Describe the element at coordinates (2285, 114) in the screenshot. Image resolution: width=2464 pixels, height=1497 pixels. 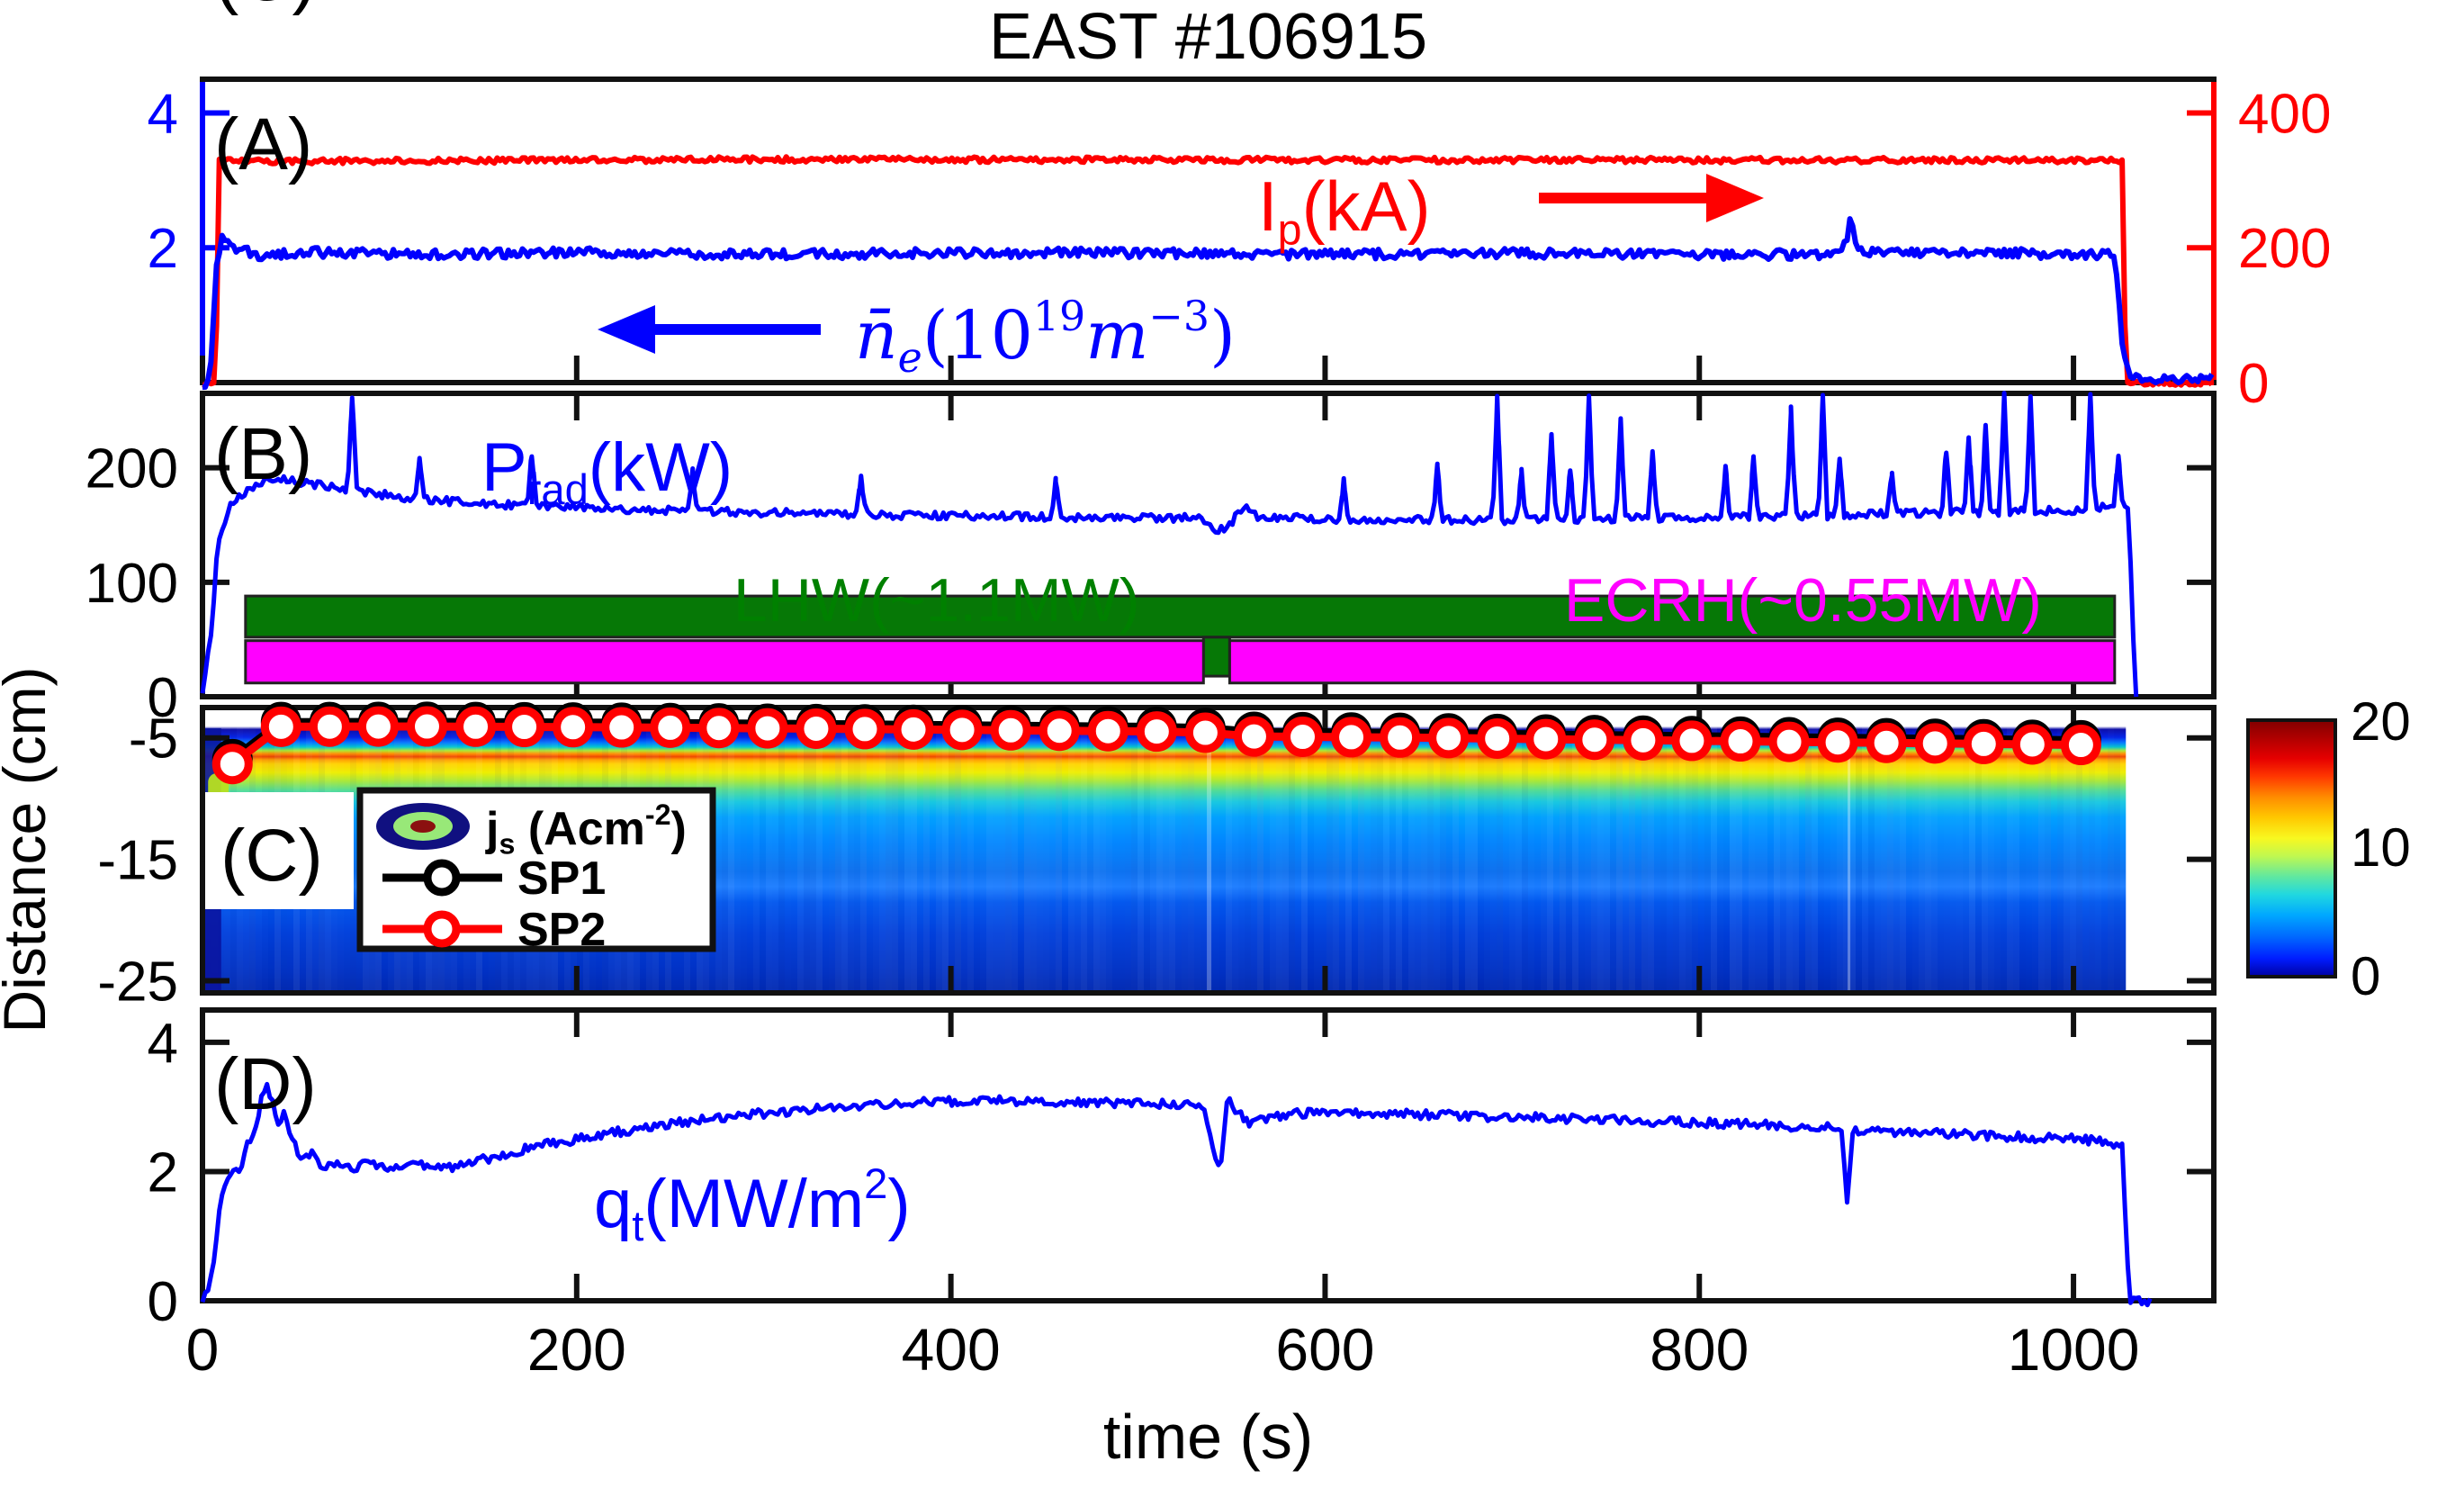
I see `ytick-right-A: 400` at that location.